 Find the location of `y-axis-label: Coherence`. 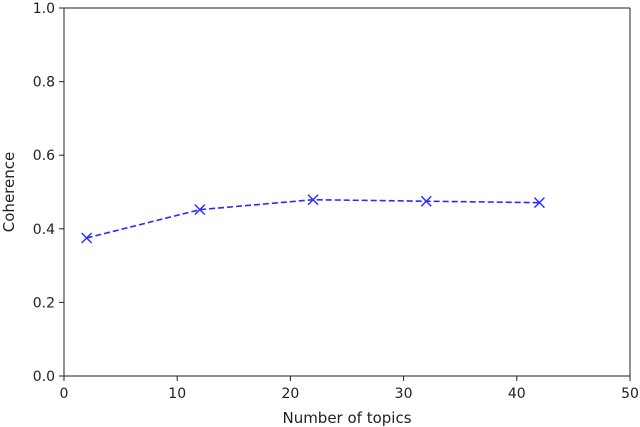

y-axis-label: Coherence is located at coordinates (9, 192).